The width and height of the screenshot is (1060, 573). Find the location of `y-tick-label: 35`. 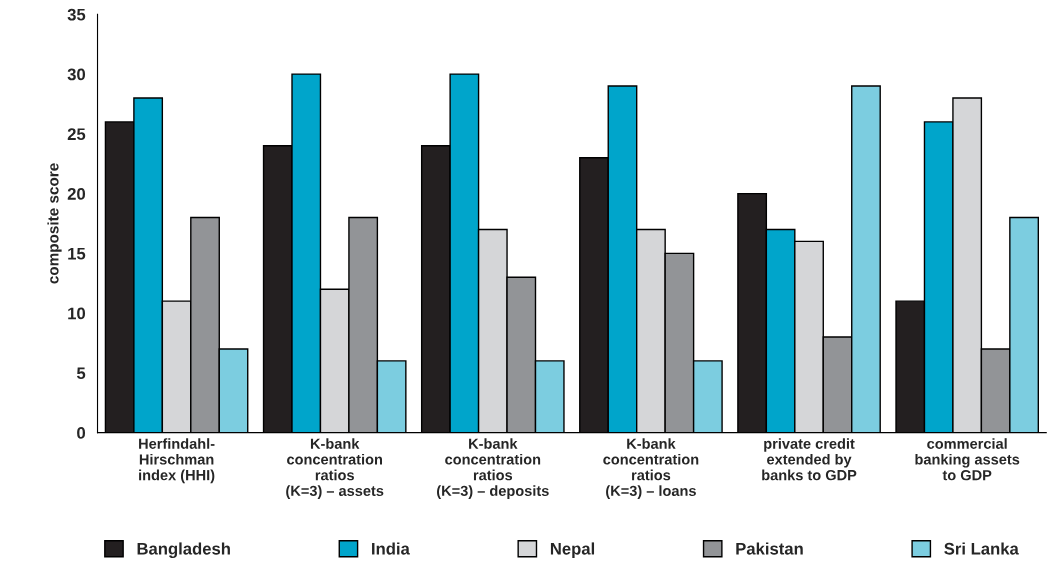

y-tick-label: 35 is located at coordinates (76, 14).